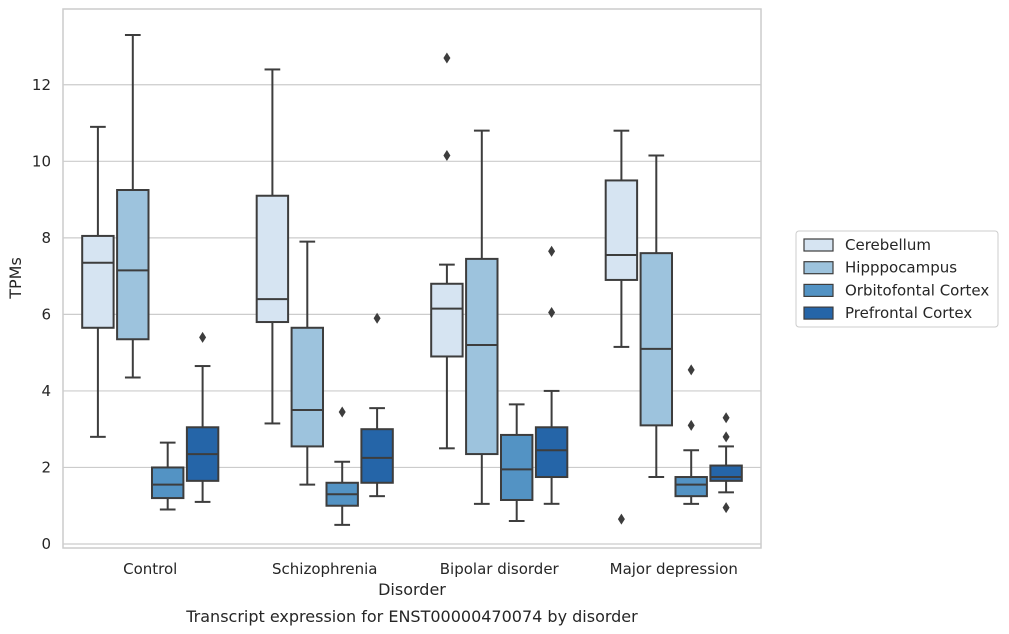 The height and width of the screenshot is (634, 1009). Describe the element at coordinates (888, 245) in the screenshot. I see `legend-label: Cerebellum` at that location.